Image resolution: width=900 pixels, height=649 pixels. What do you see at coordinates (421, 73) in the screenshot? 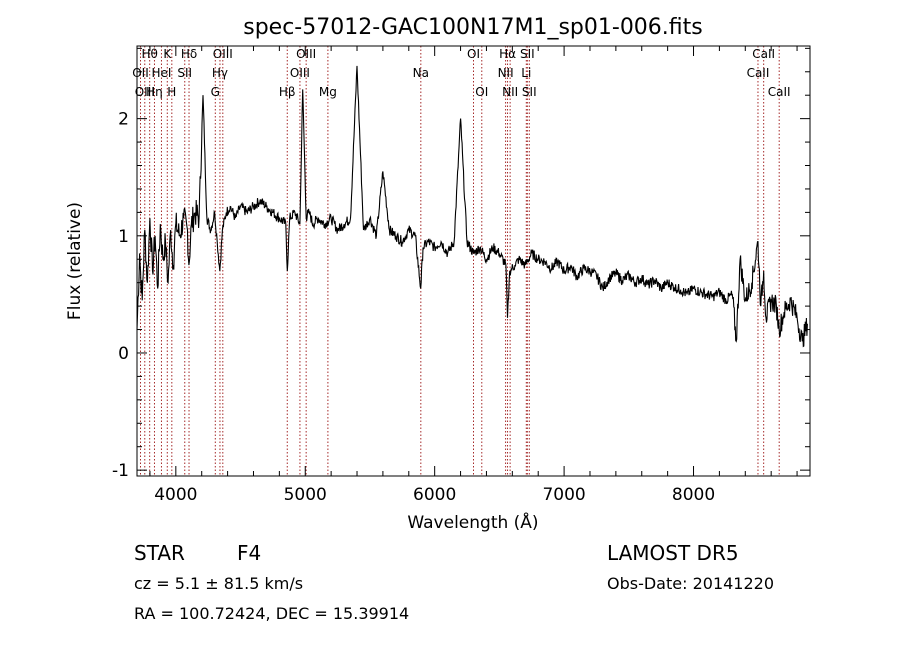
I see `line-label: Na` at bounding box center [421, 73].